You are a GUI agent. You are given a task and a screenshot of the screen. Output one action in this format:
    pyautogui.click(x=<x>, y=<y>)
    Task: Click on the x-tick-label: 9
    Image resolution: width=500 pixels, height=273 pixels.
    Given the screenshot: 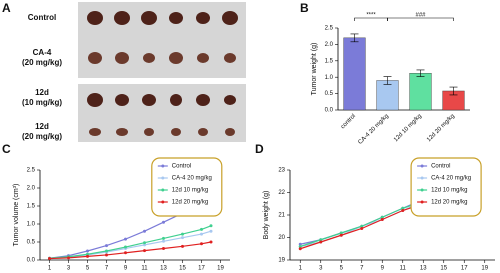 What is the action you would take?
    pyautogui.click(x=126, y=269)
    